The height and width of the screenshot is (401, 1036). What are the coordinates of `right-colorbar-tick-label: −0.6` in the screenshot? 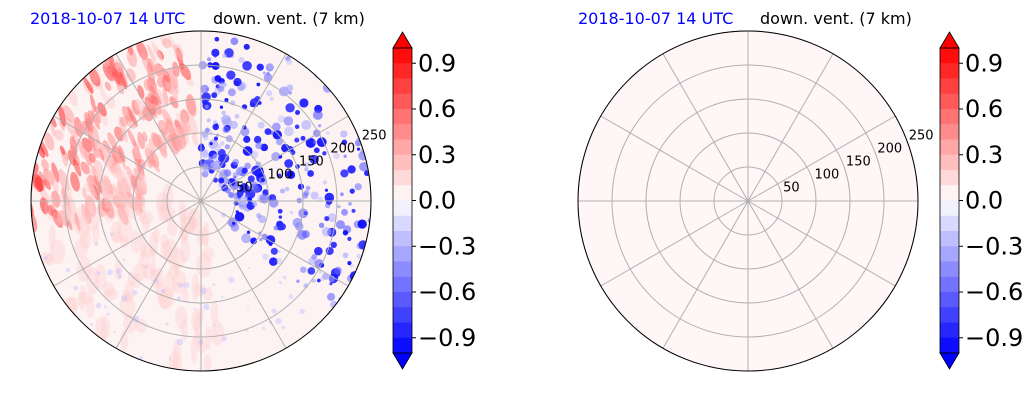 It's located at (994, 292).